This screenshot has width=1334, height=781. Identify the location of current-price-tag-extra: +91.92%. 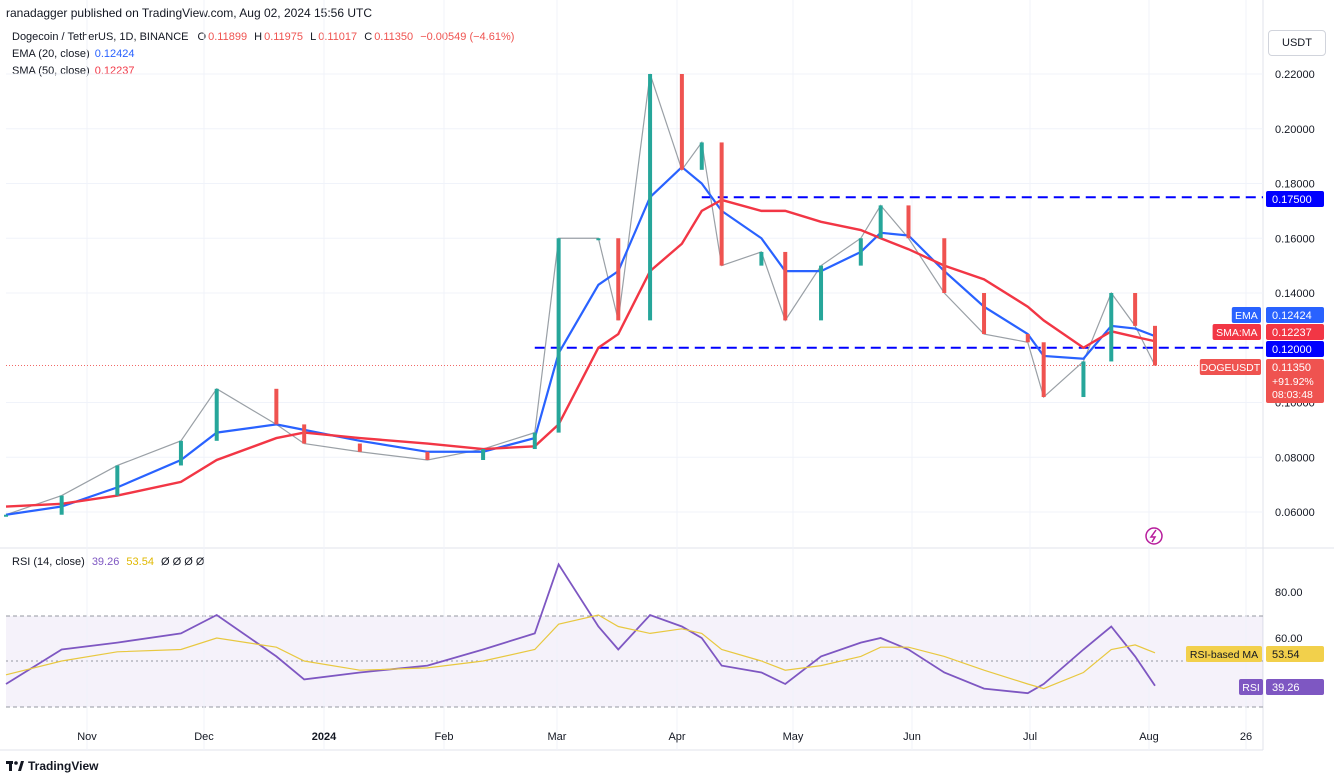
(1293, 382).